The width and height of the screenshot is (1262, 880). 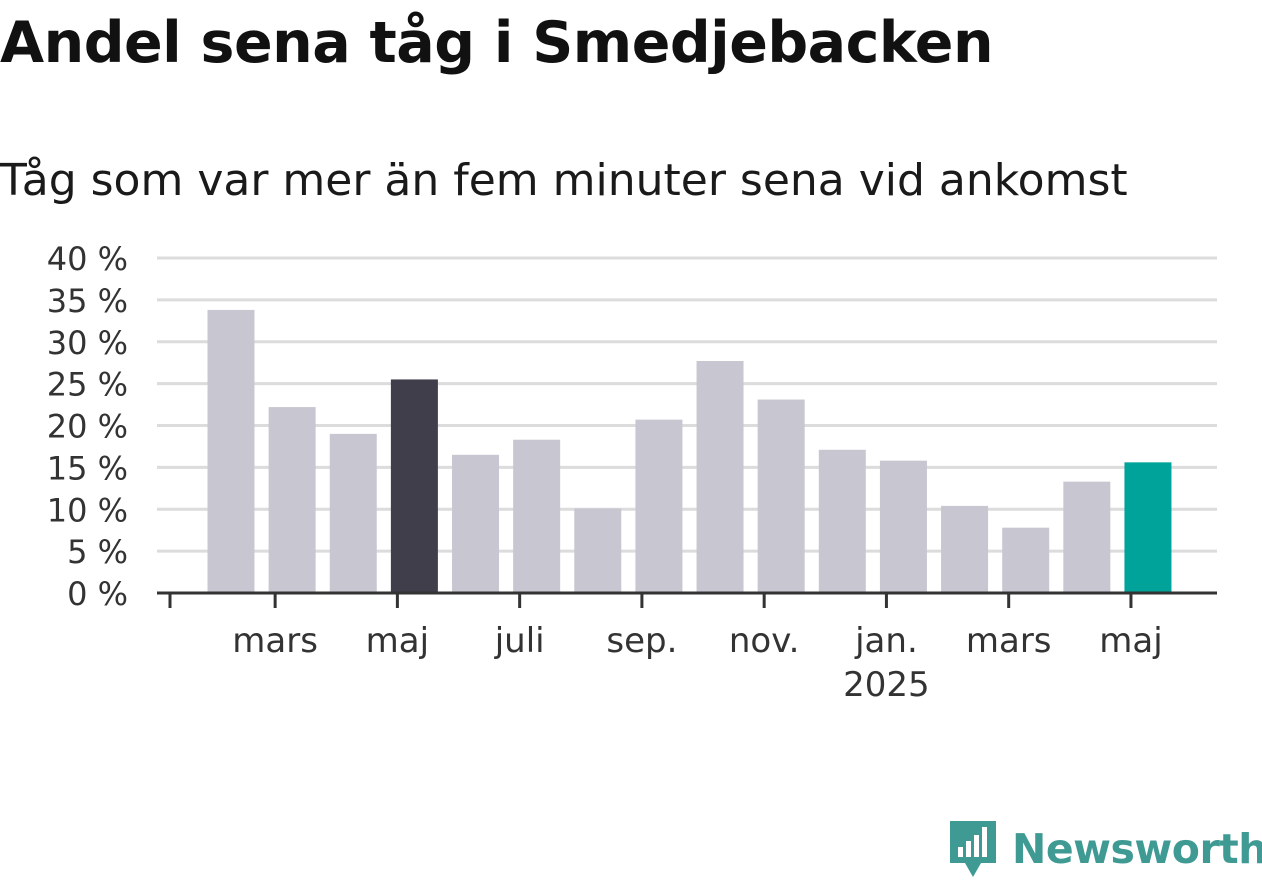 I want to click on y-tick-label: 35 %, so click(x=87, y=301).